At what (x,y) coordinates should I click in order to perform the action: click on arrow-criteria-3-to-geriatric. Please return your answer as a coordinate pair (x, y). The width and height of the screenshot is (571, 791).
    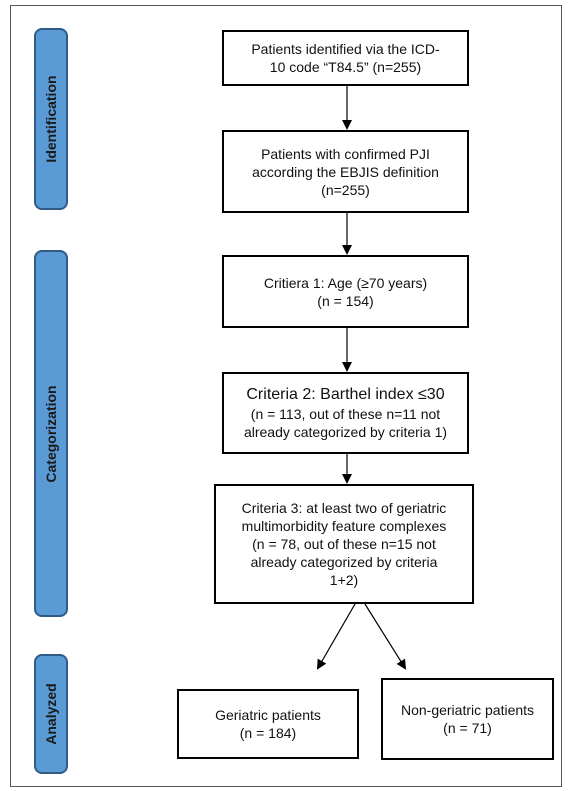
    Looking at the image, I should click on (336, 636).